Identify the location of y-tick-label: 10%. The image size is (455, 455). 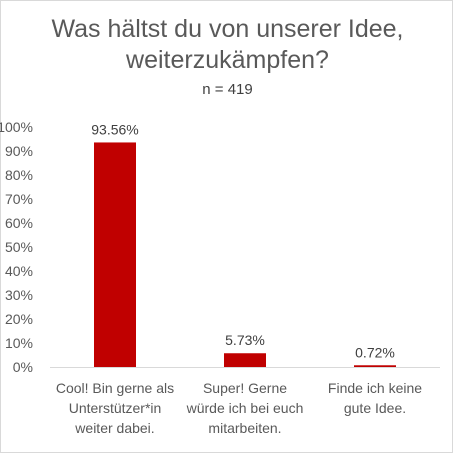
(19, 343).